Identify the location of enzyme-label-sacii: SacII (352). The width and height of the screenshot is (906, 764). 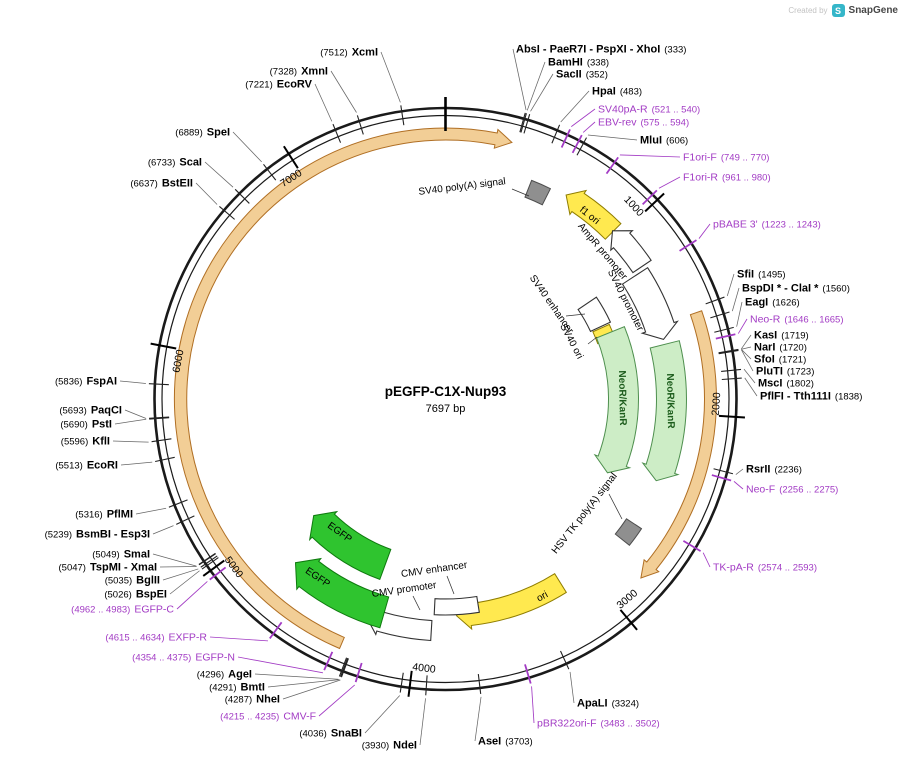
(582, 75).